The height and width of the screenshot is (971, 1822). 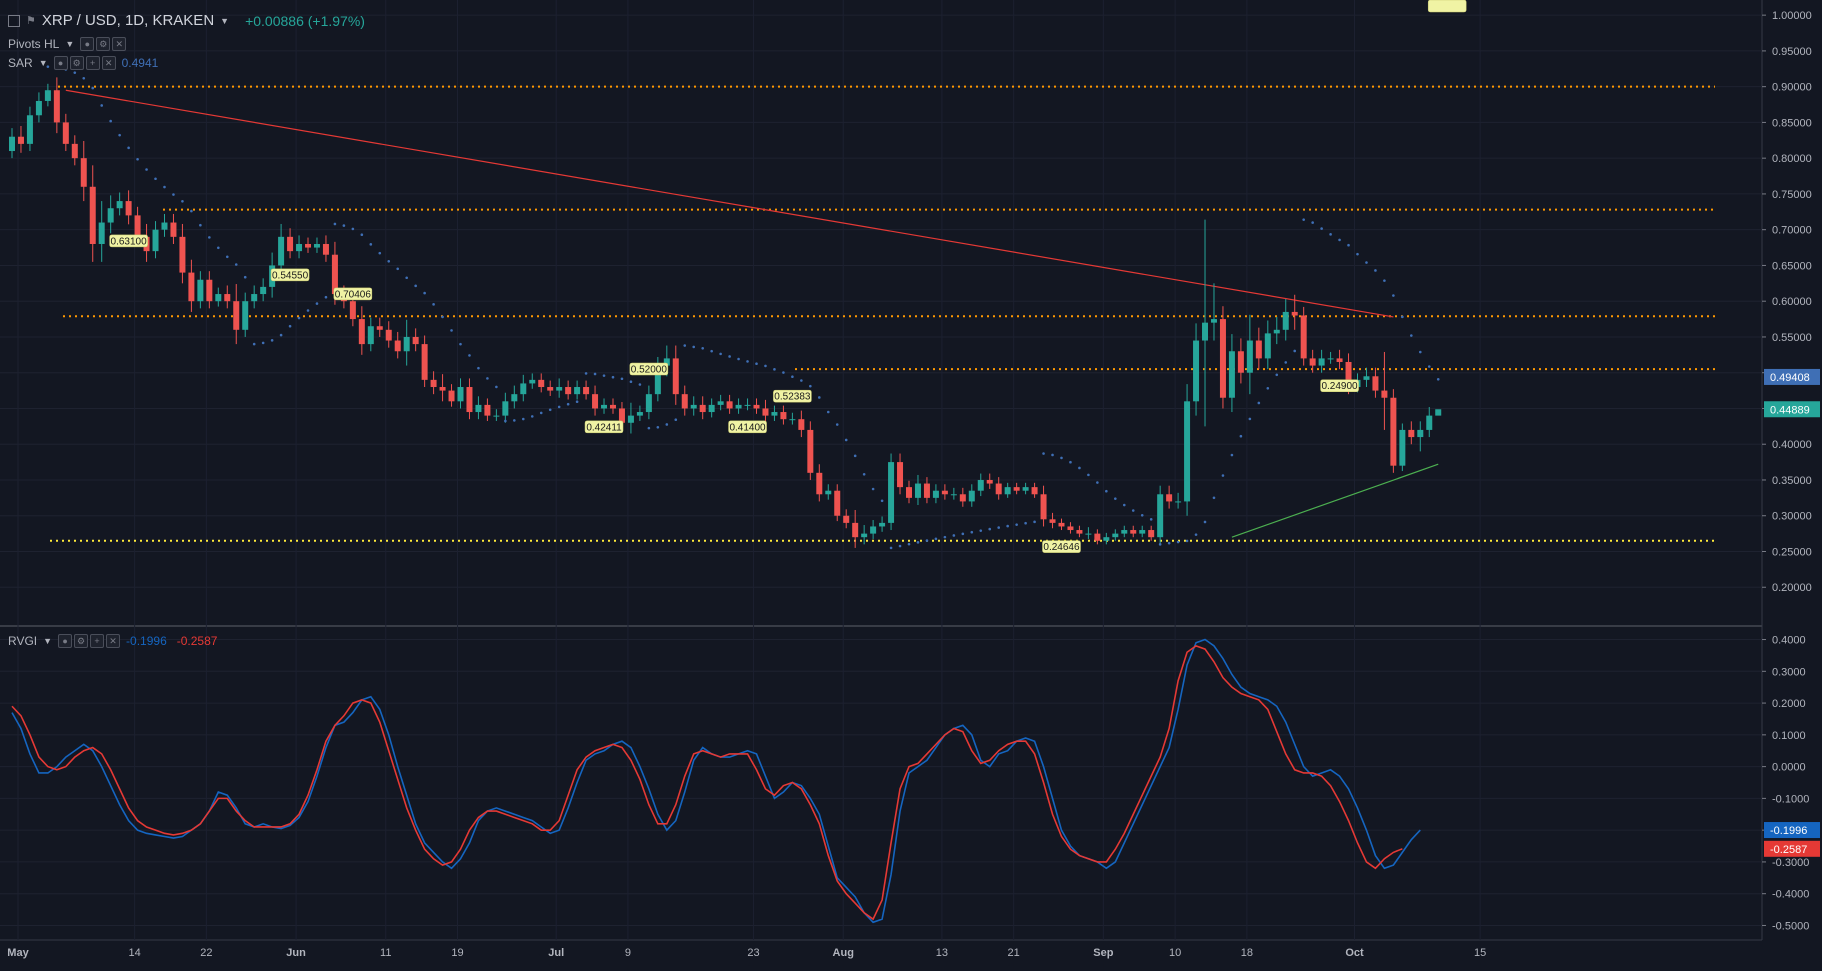 I want to click on sar-legend: SAR ▼ ● ⚙ + ✕ 0.4941, so click(x=83, y=63).